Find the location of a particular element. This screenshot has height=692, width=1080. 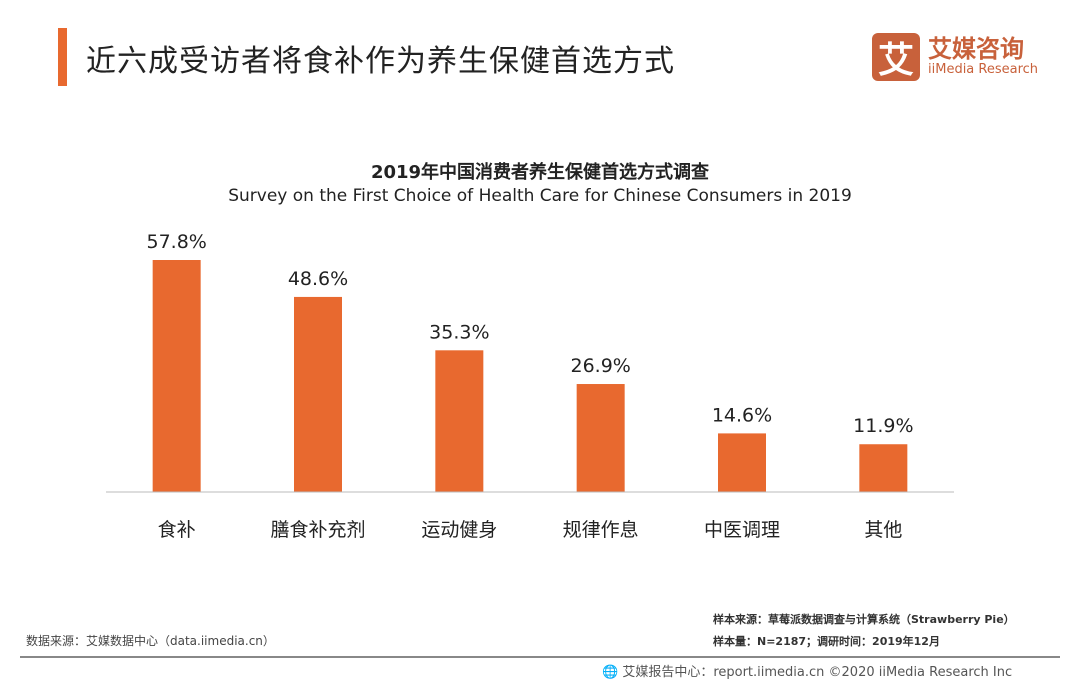

data-label: 14.6% is located at coordinates (742, 415).